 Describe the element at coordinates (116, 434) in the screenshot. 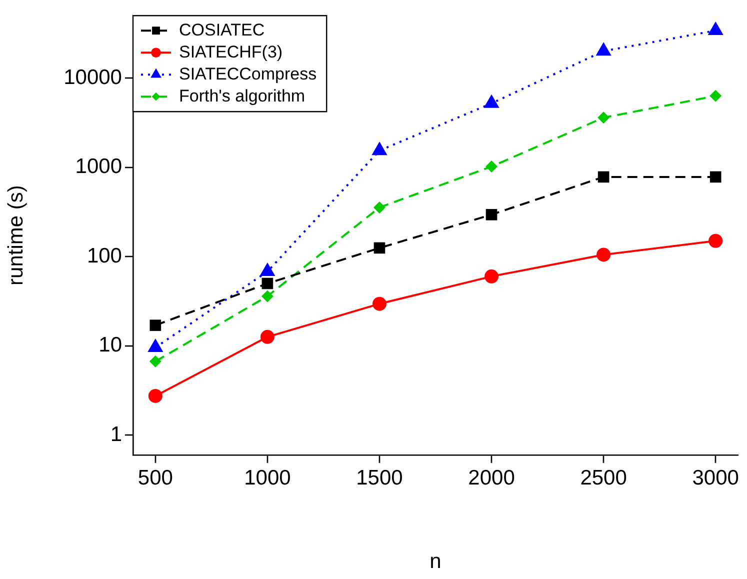

I see `y-tick-label: 1` at that location.